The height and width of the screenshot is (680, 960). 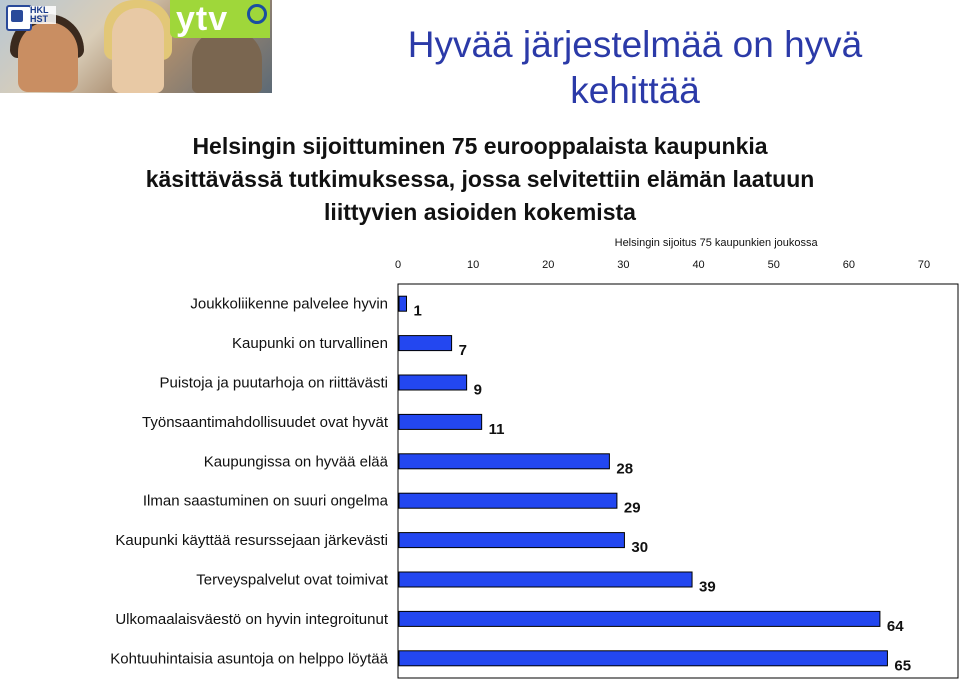 I want to click on data-label: 39, so click(x=707, y=587).